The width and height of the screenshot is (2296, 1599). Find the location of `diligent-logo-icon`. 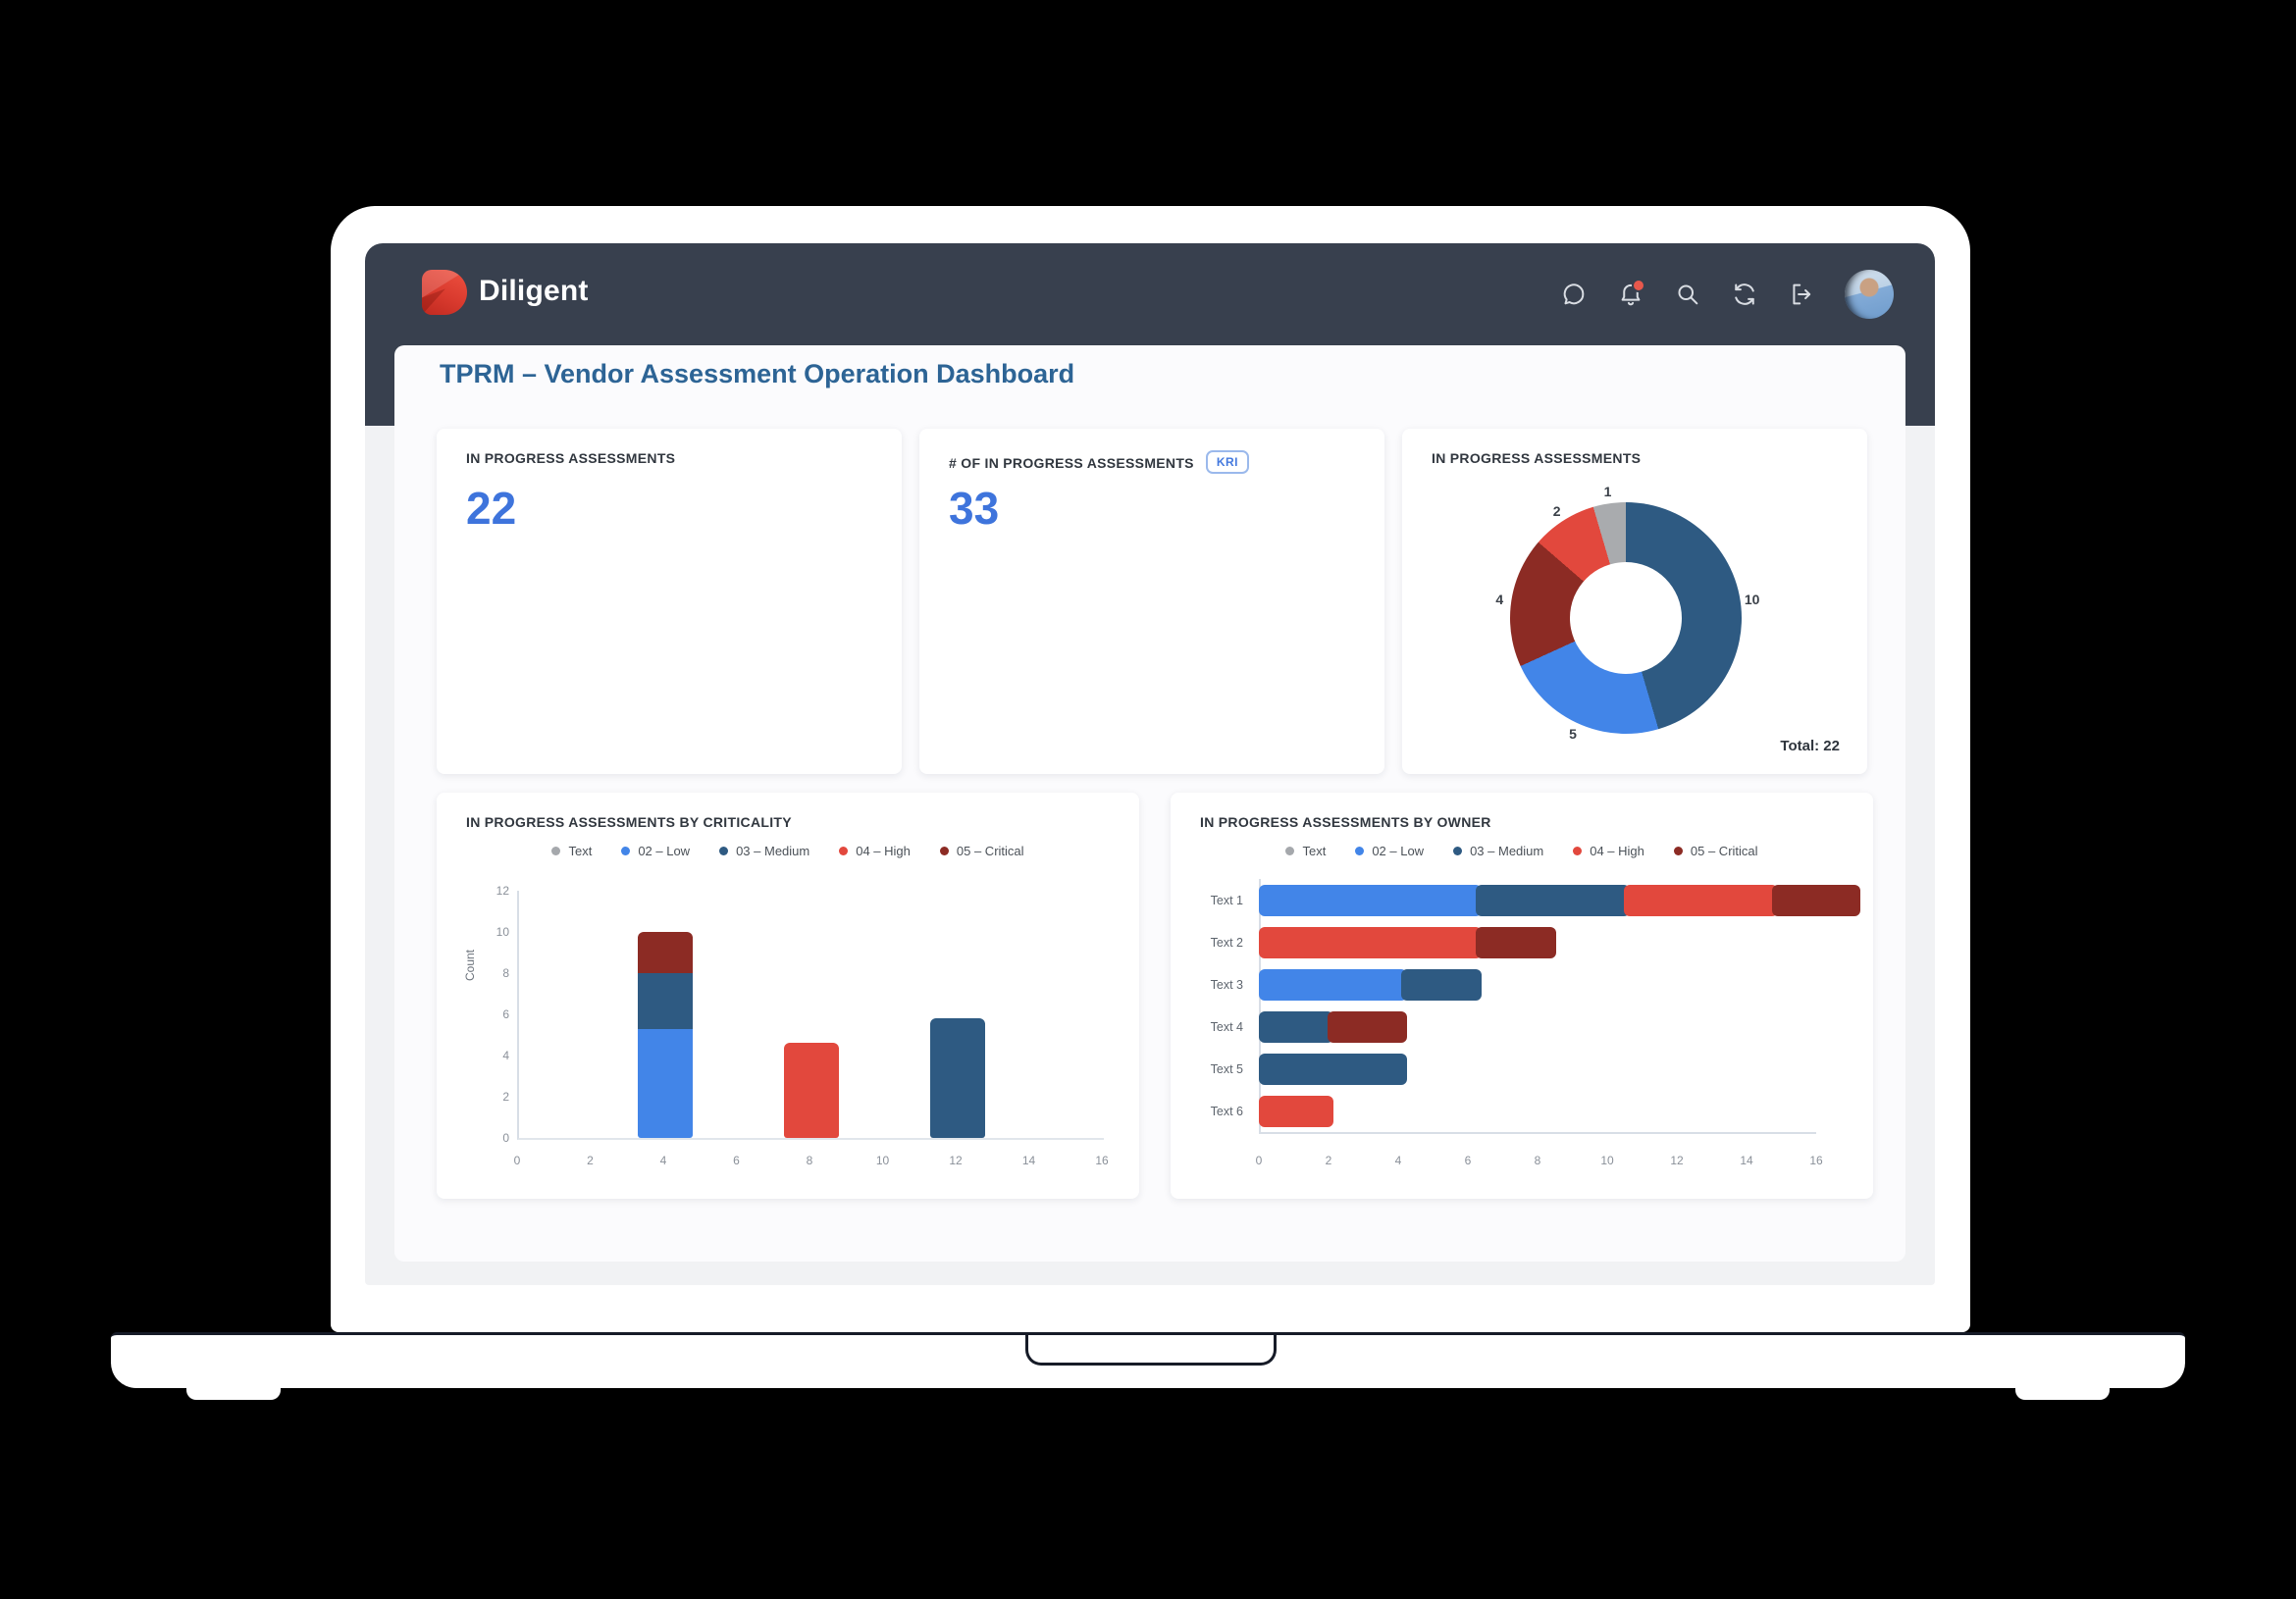

diligent-logo-icon is located at coordinates (444, 292).